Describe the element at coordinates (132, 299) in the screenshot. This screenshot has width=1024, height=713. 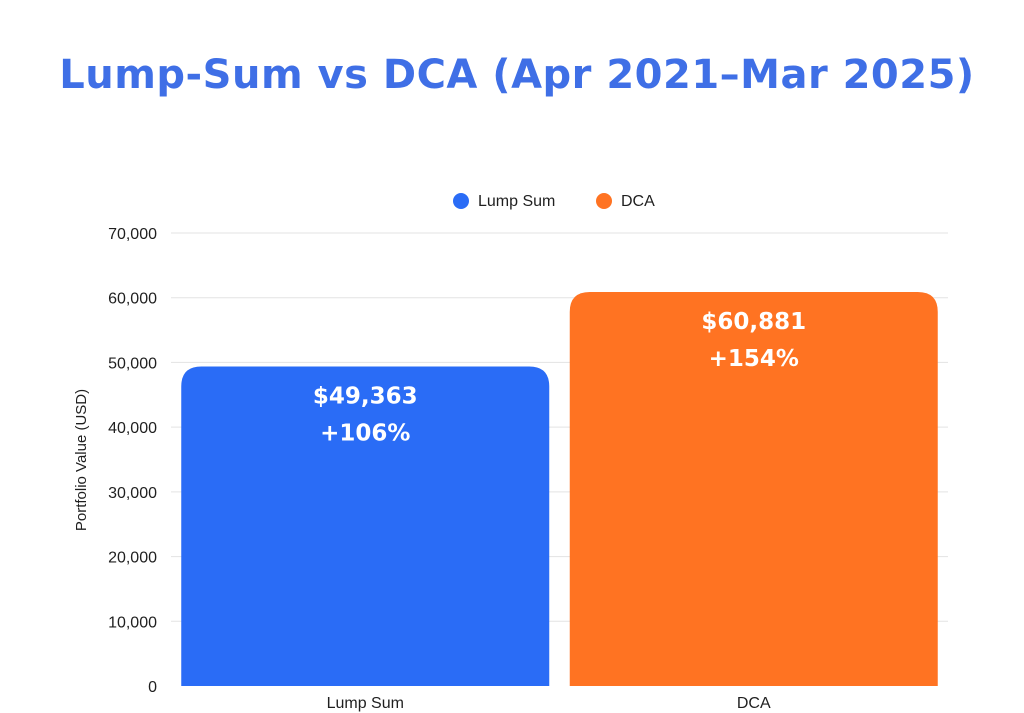
I see `y-tick-label: 60,000` at that location.